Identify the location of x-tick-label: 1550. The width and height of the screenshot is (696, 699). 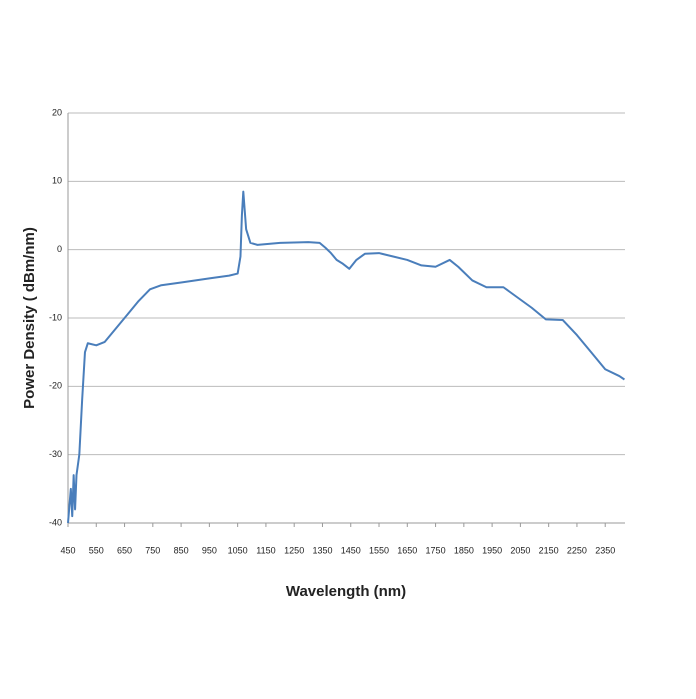
(379, 550).